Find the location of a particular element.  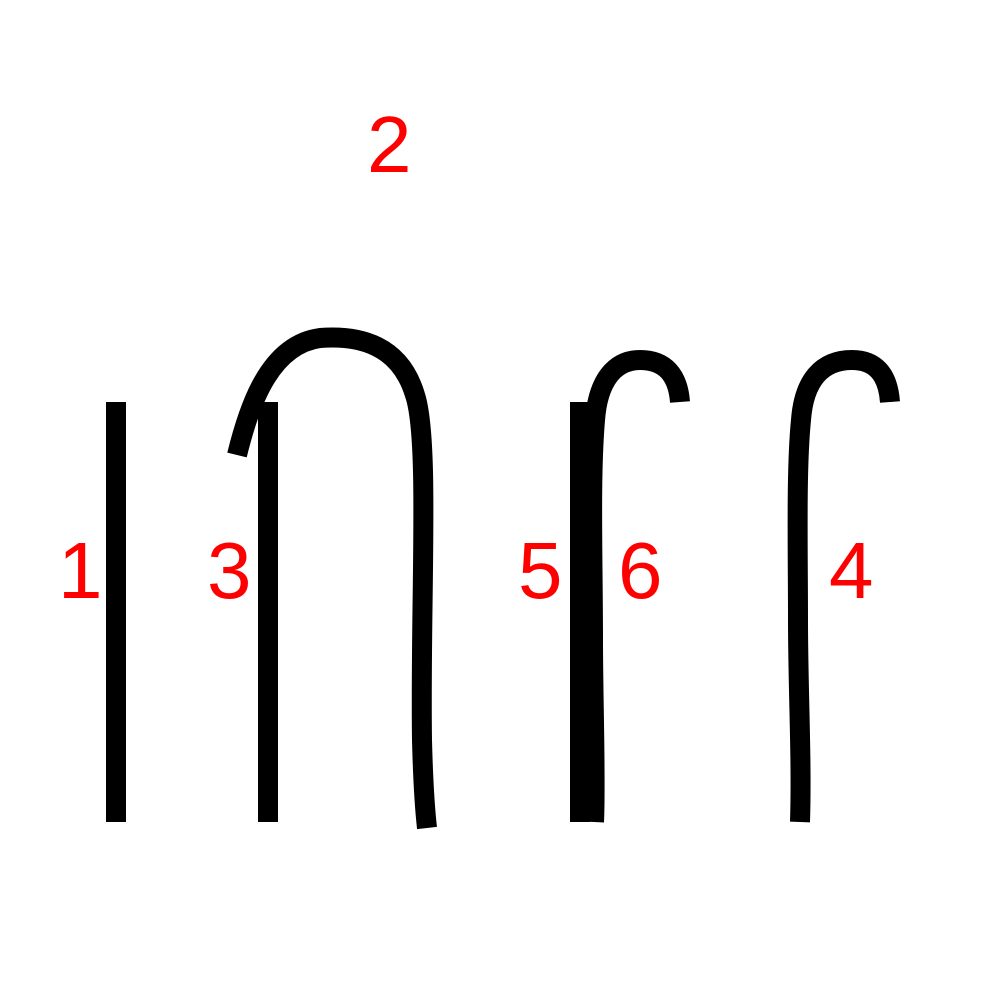

stroke-label-3: 3 is located at coordinates (229, 570).